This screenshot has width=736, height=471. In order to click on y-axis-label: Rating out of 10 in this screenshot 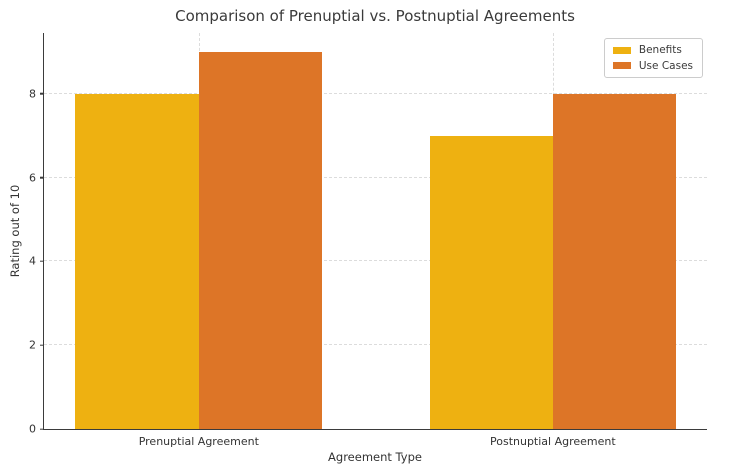, I will do `click(15, 231)`.